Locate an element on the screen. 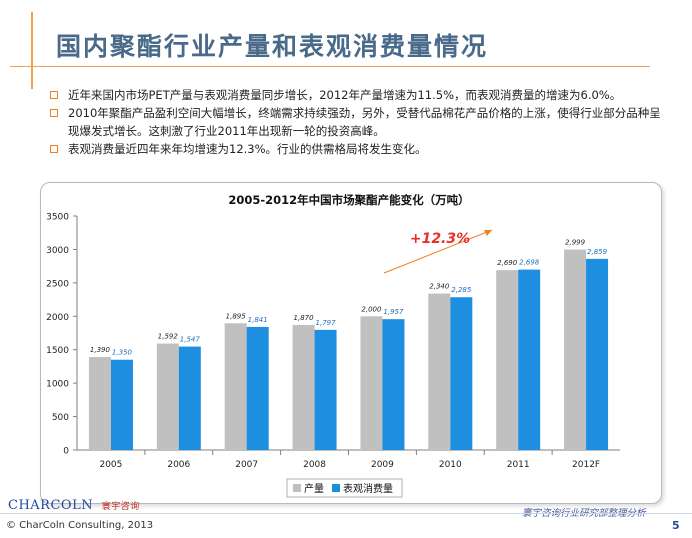 The image size is (692, 538). legend-box is located at coordinates (344, 488).